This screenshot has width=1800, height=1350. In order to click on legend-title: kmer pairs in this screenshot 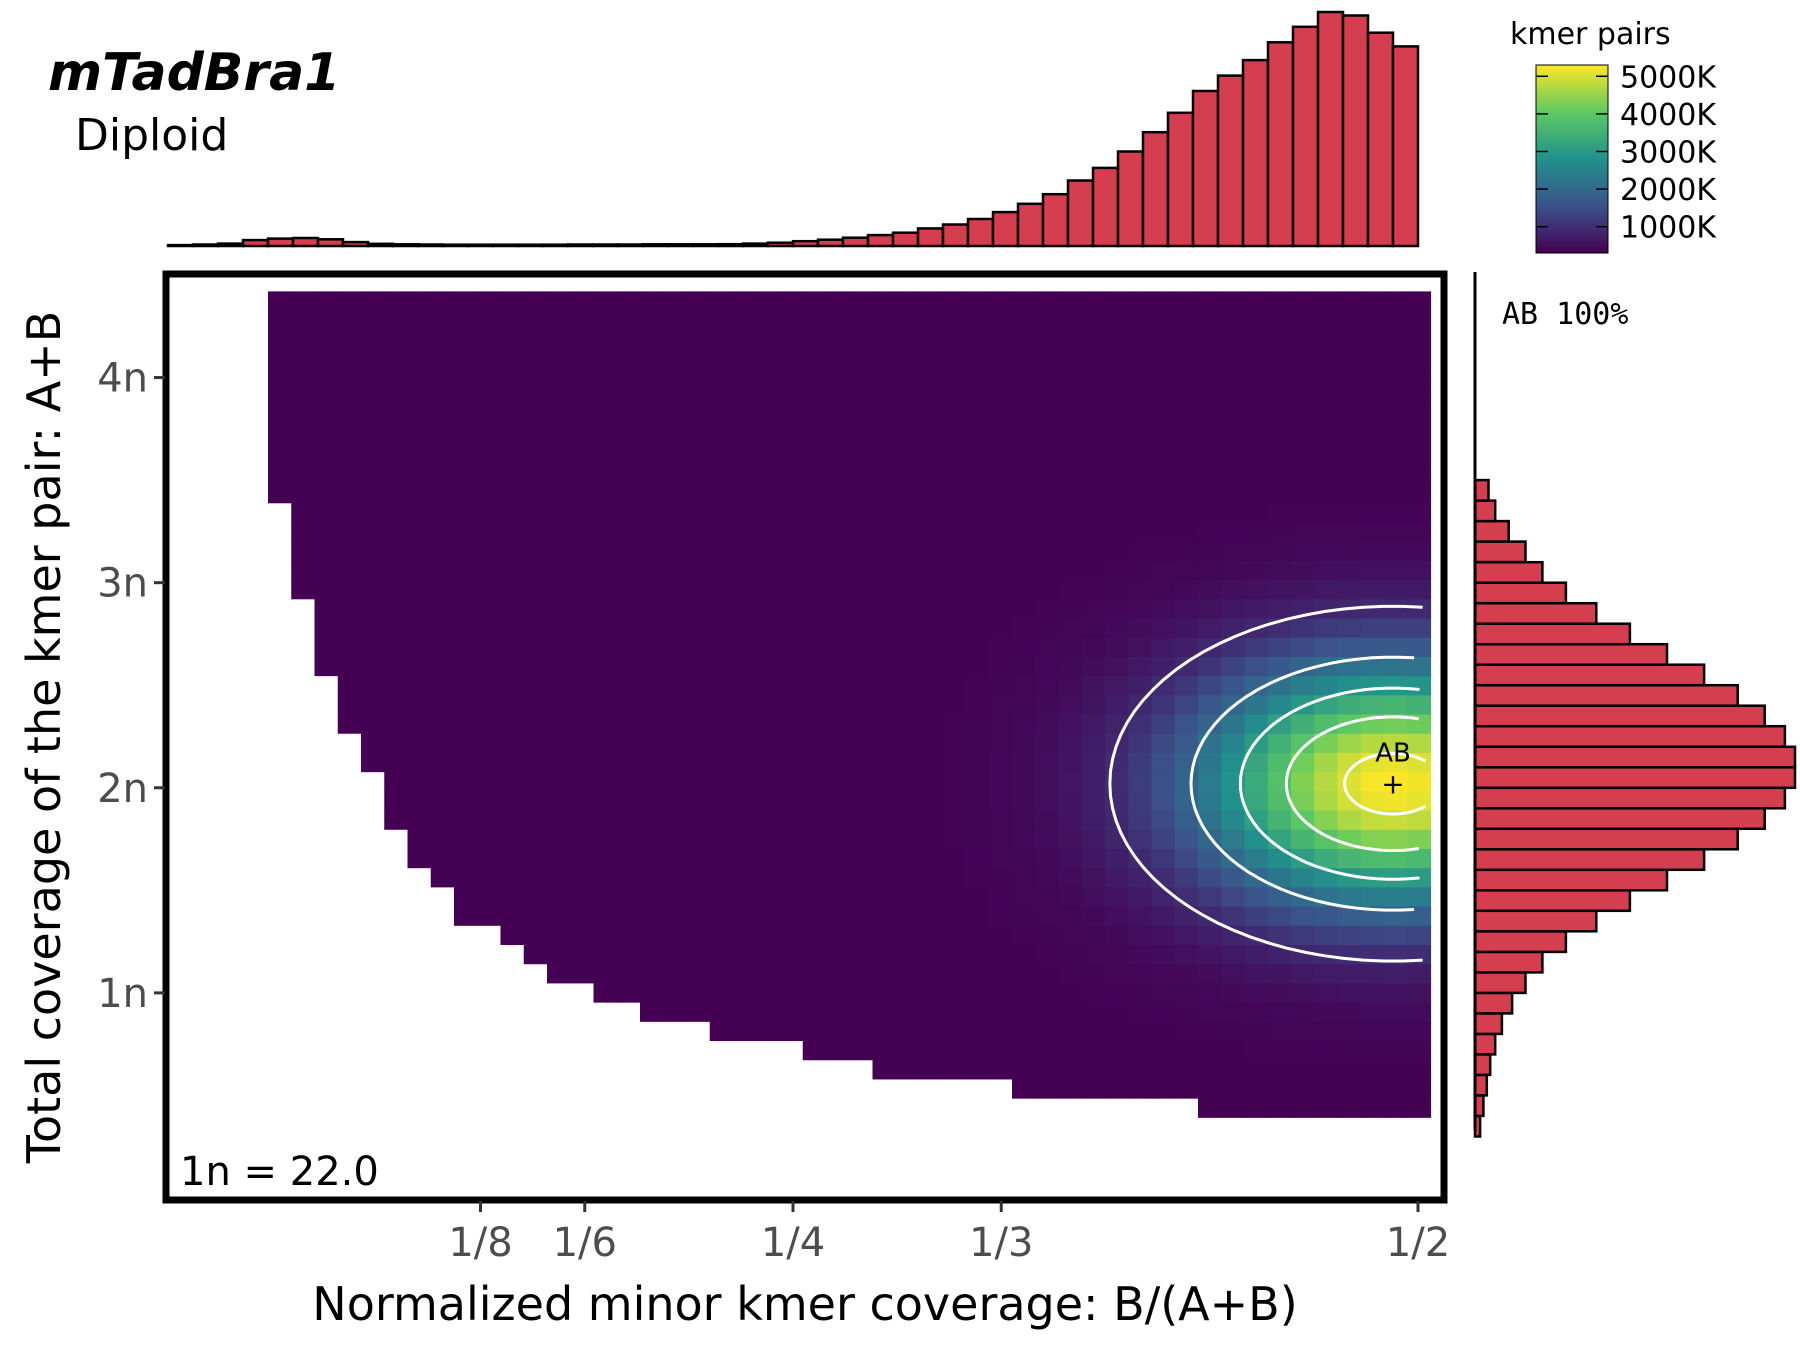, I will do `click(1590, 34)`.